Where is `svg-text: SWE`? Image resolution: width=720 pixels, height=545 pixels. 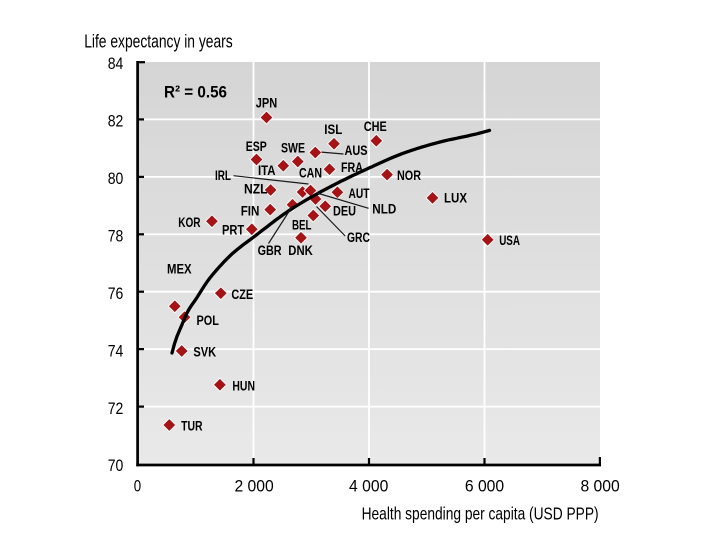
svg-text: SWE is located at coordinates (293, 148).